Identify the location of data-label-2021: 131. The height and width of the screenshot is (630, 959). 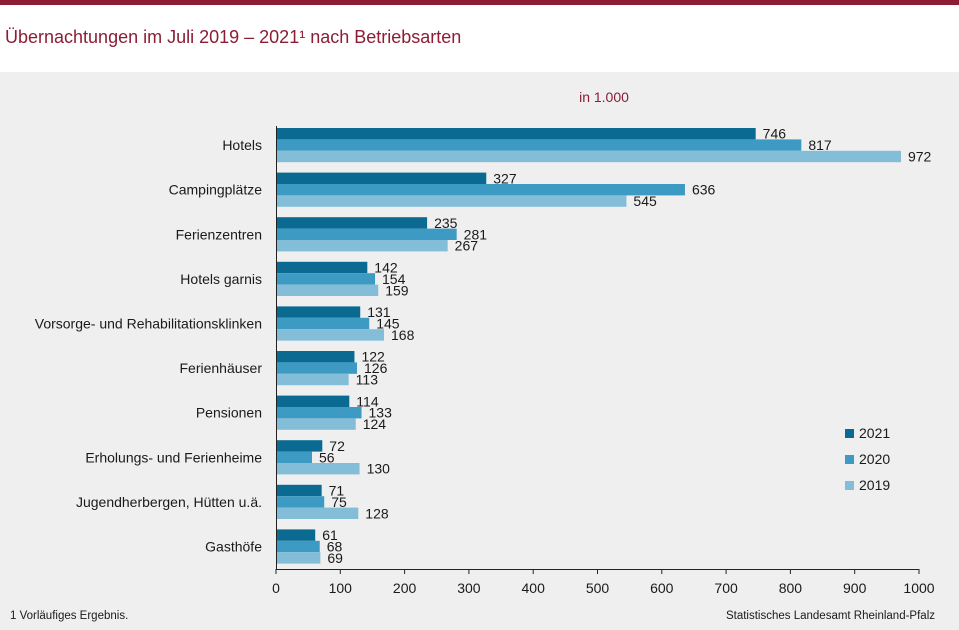
(379, 312).